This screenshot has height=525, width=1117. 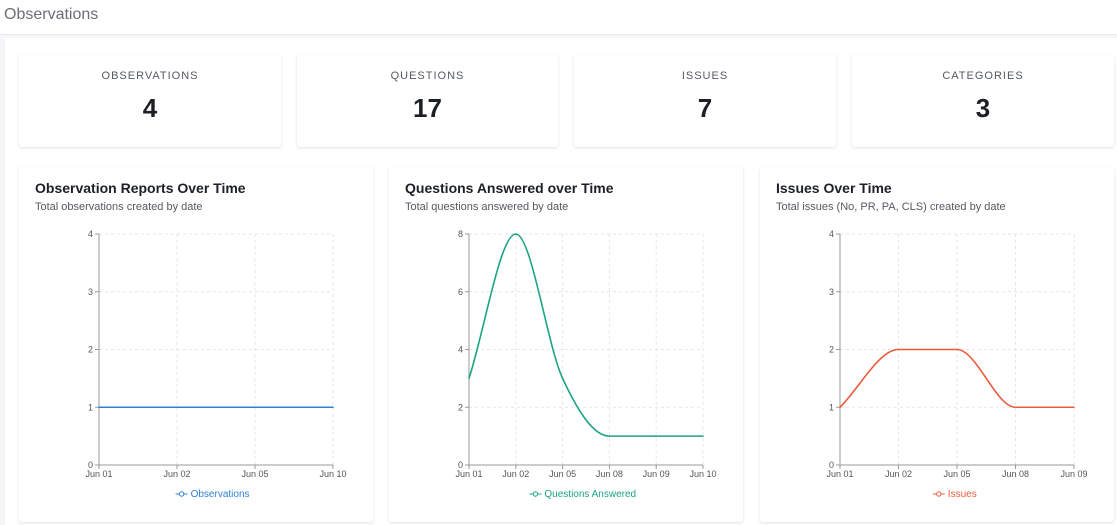 What do you see at coordinates (509, 188) in the screenshot?
I see `chart-title: Questions Answered over Time` at bounding box center [509, 188].